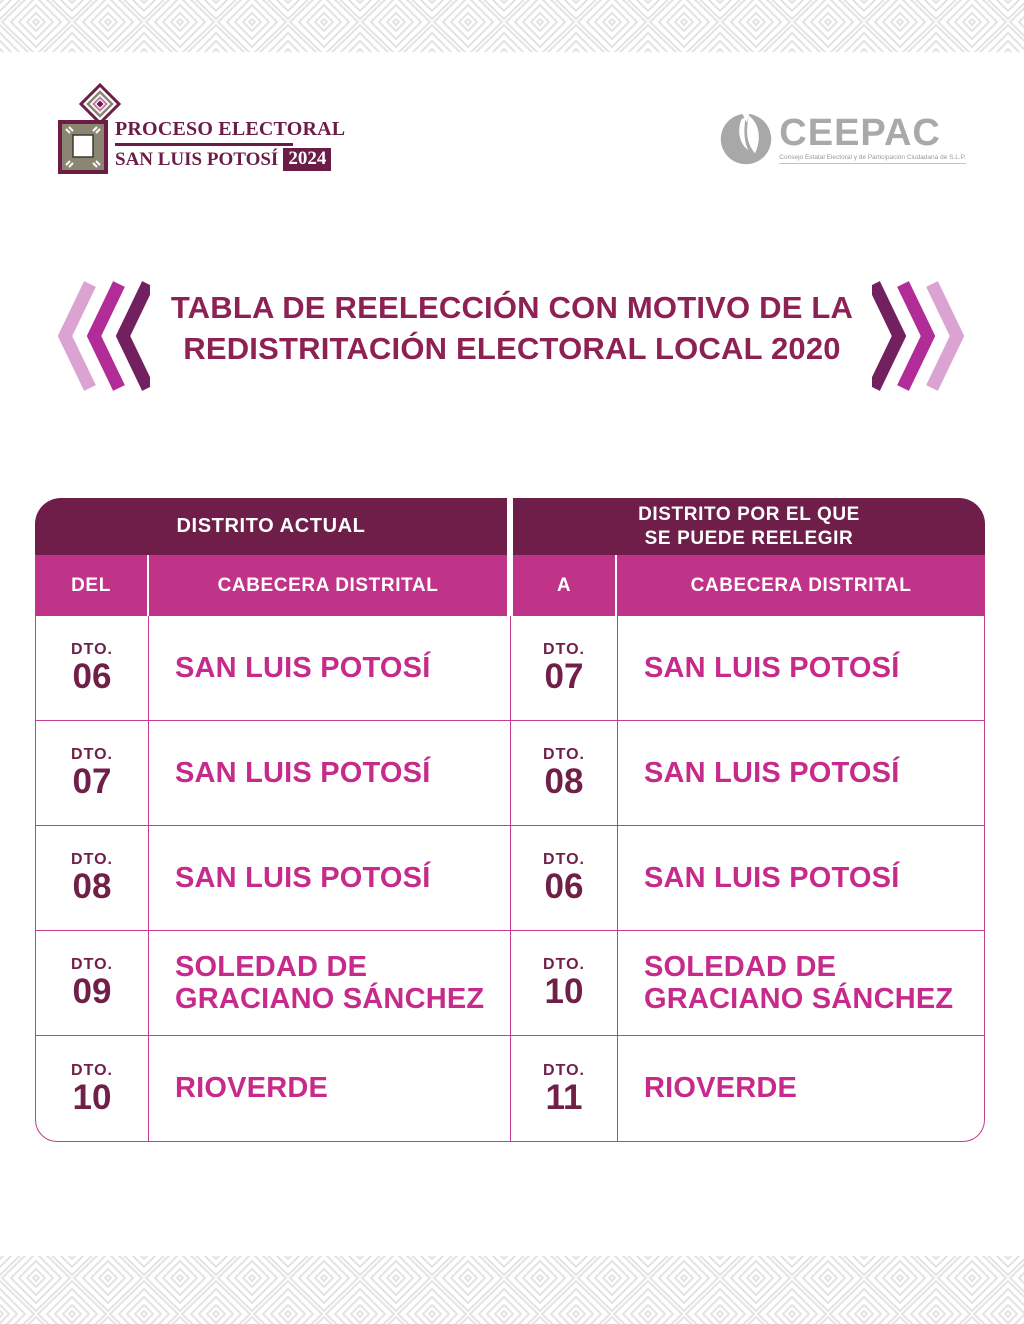 Image resolution: width=1024 pixels, height=1324 pixels. Describe the element at coordinates (860, 133) in the screenshot. I see `ceepac-wordmark: CEEPAC` at that location.